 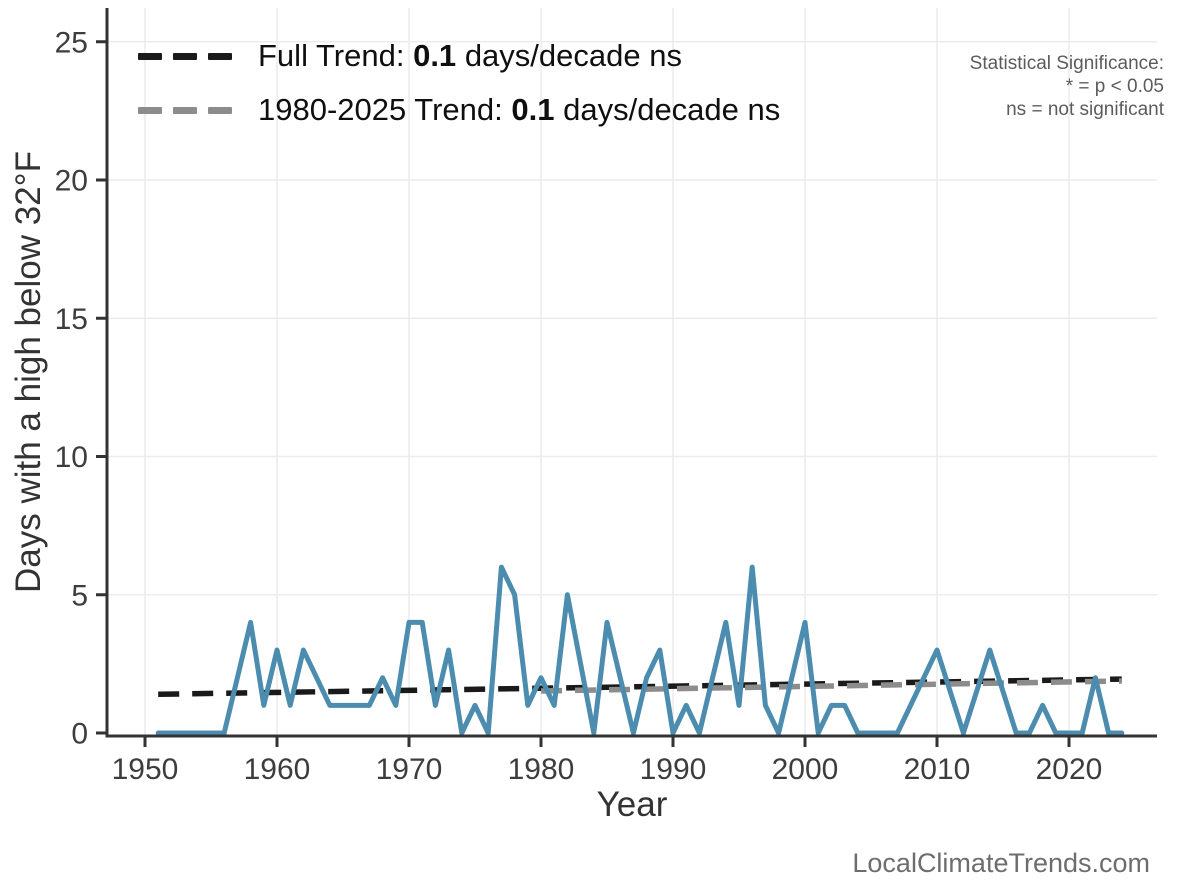 I want to click on legend-item-1980-2025-trend: 1980-2025 Trend: 0.1 days/decade ns, so click(x=459, y=110).